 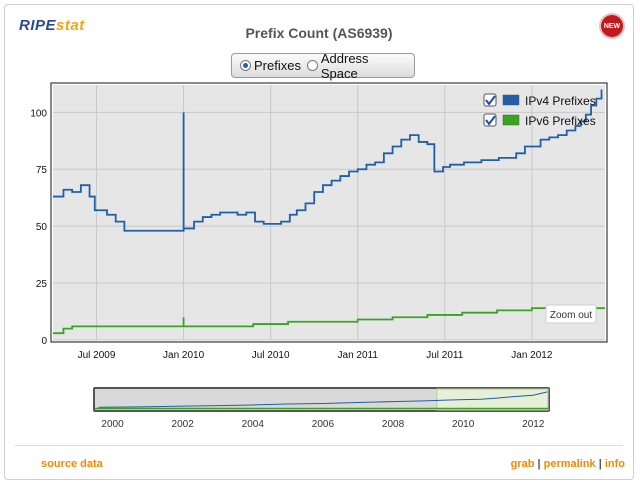 I want to click on widget-title: Prefix Count (AS6939), so click(x=319, y=33).